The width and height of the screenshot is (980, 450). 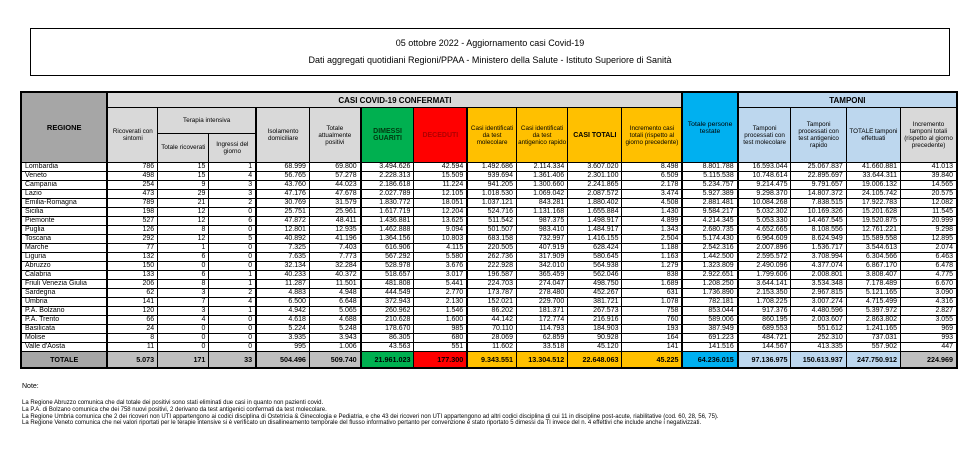 What do you see at coordinates (764, 239) in the screenshot?
I see `value-cell: 6.964.609` at bounding box center [764, 239].